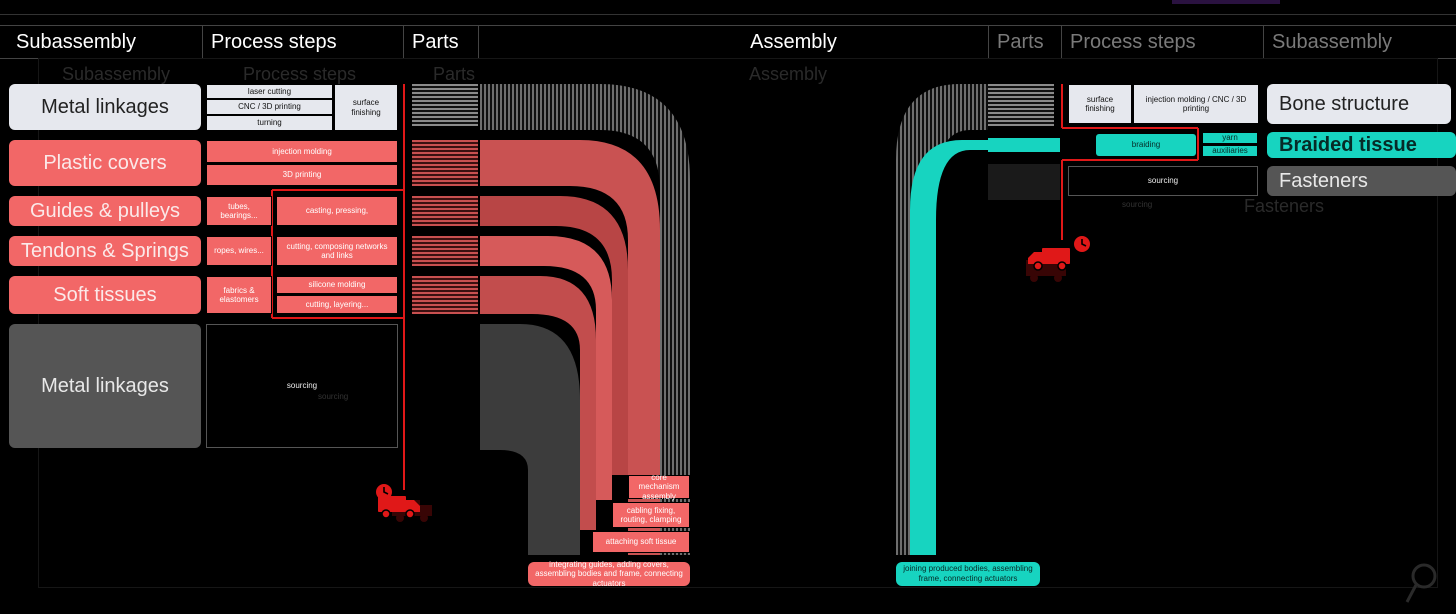 The height and width of the screenshot is (614, 1456). What do you see at coordinates (1361, 145) in the screenshot?
I see `subassembly-braided-tissue: Braided tissue` at bounding box center [1361, 145].